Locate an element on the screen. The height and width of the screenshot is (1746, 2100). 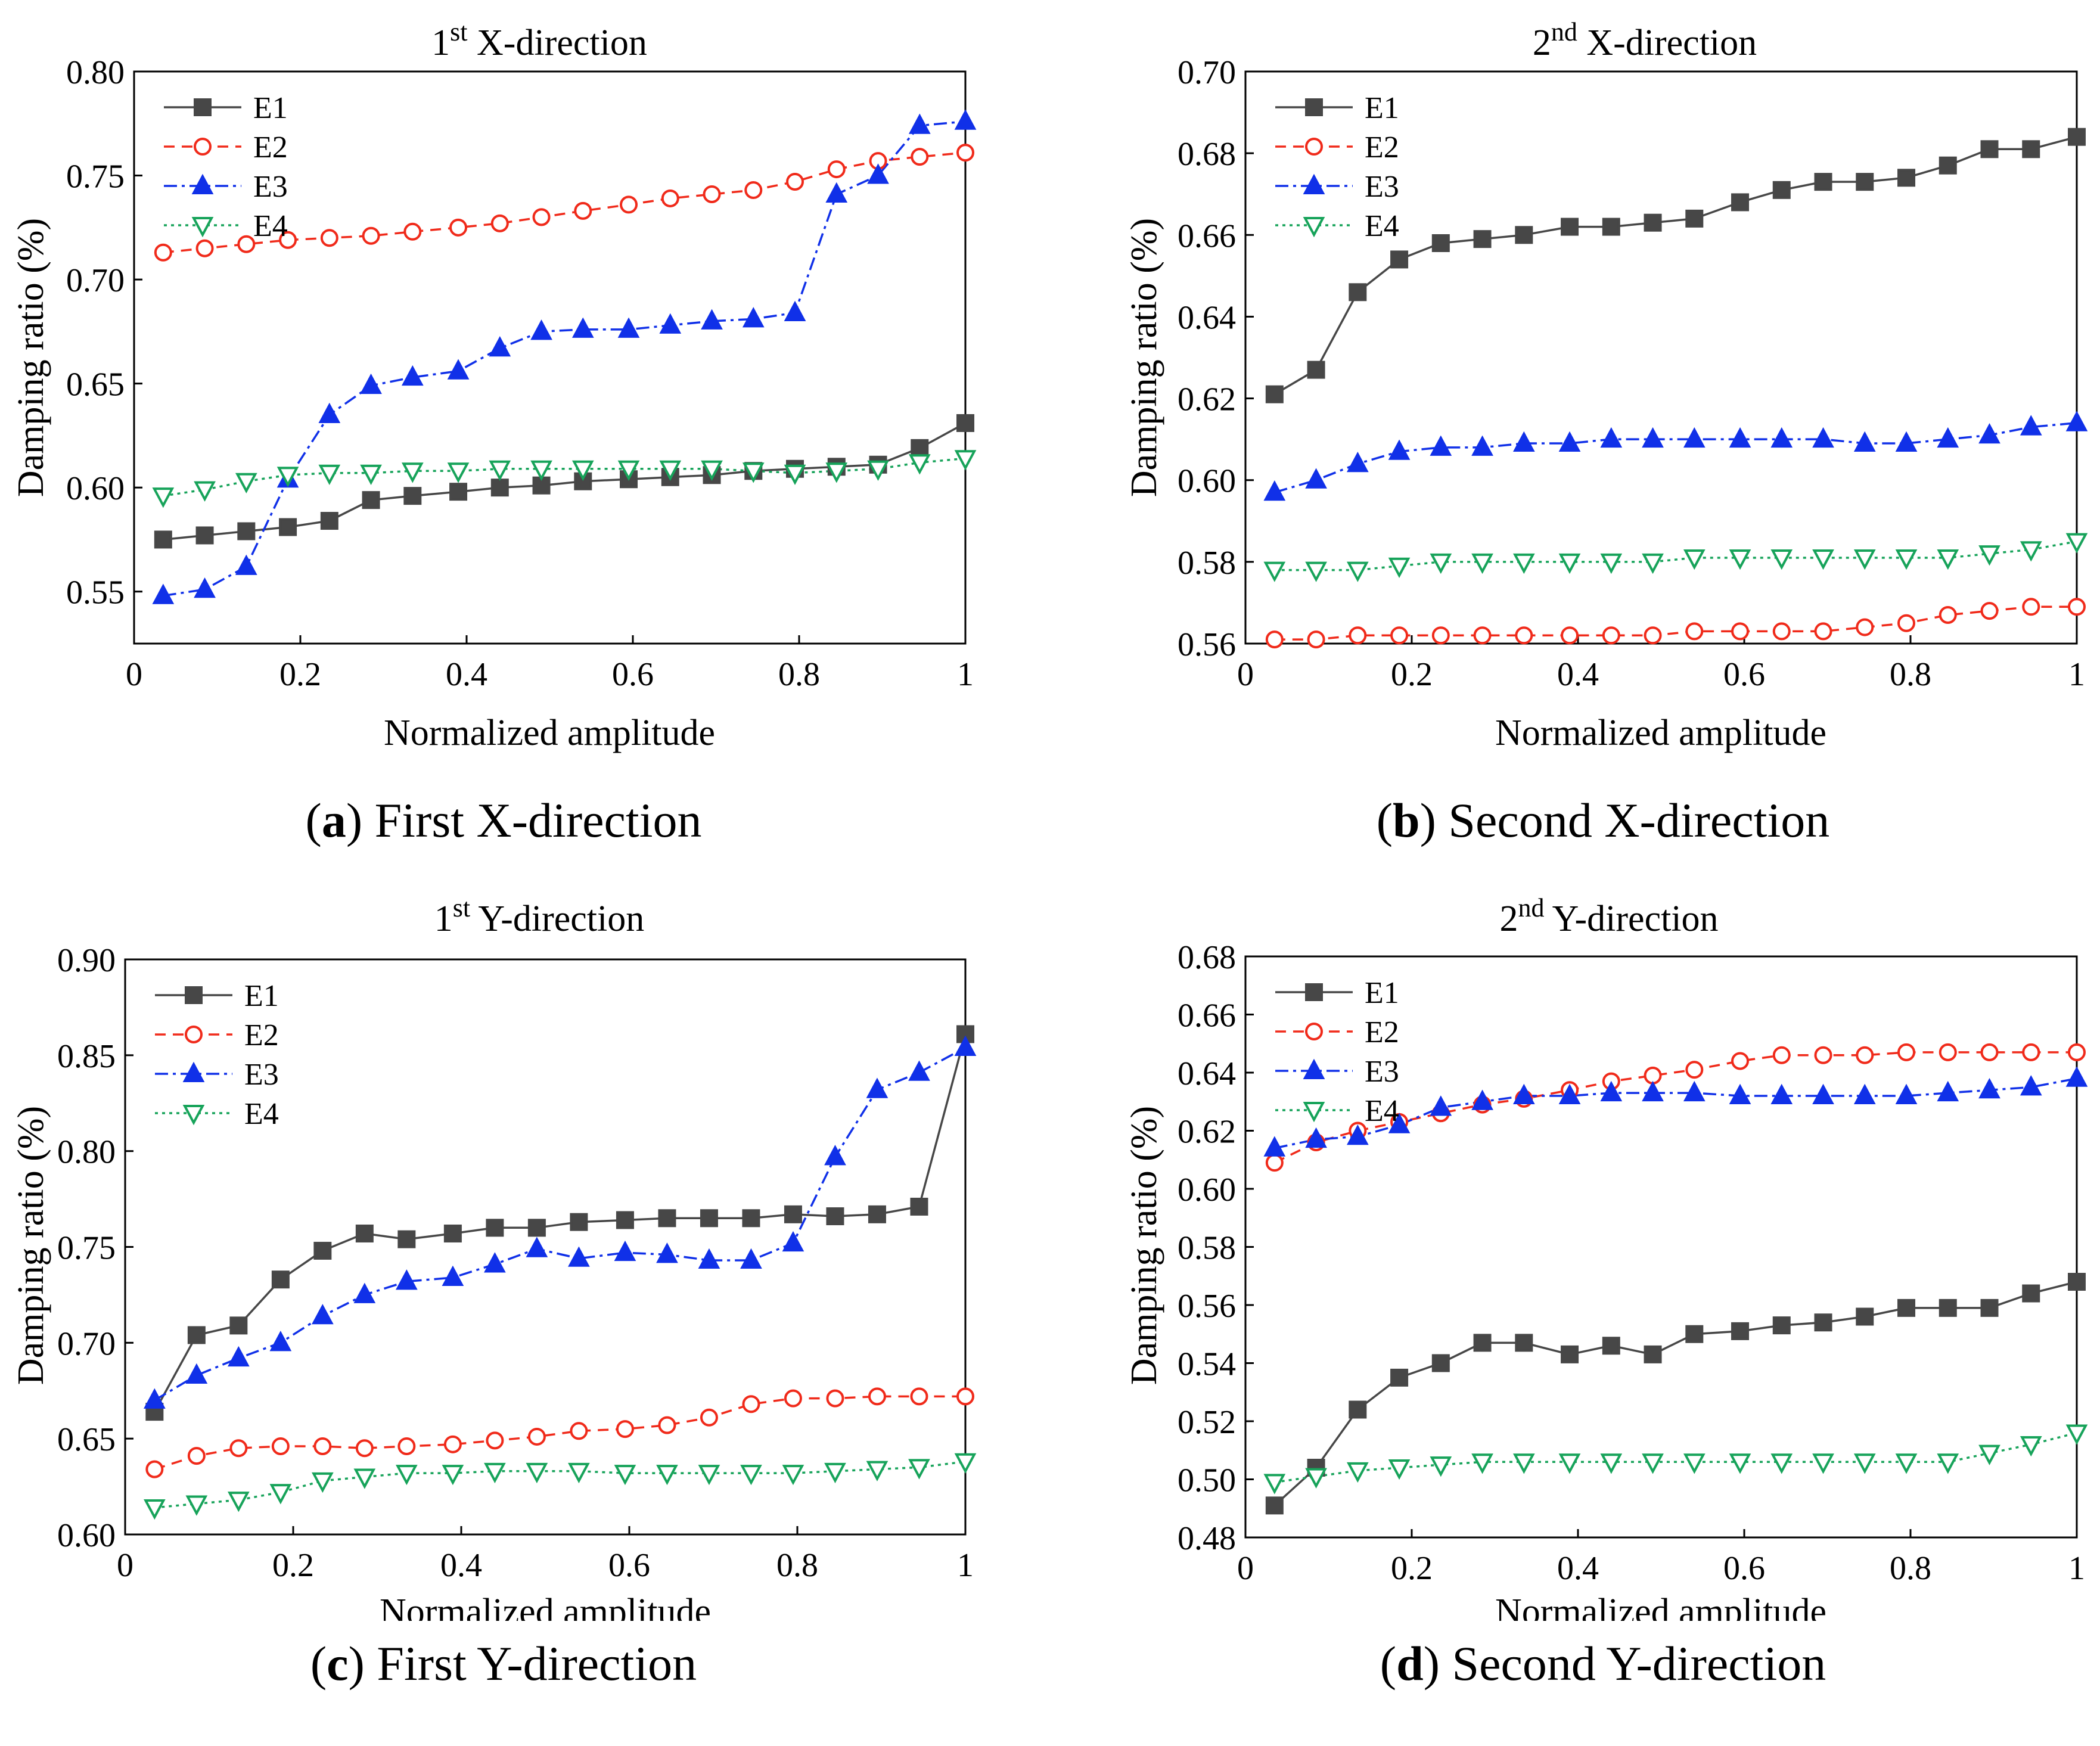
caption-b: (b) Second X-direction is located at coordinates (1603, 820).